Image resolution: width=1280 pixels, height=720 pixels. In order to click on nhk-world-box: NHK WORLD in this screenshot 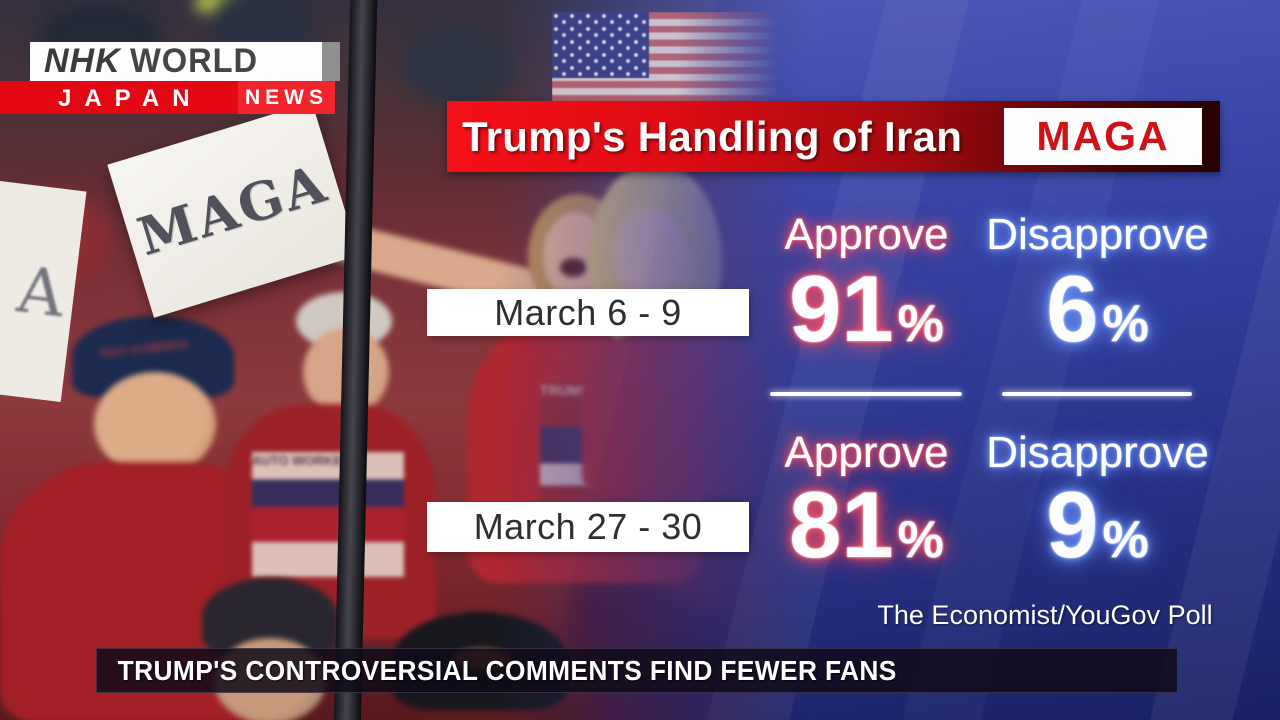, I will do `click(176, 61)`.